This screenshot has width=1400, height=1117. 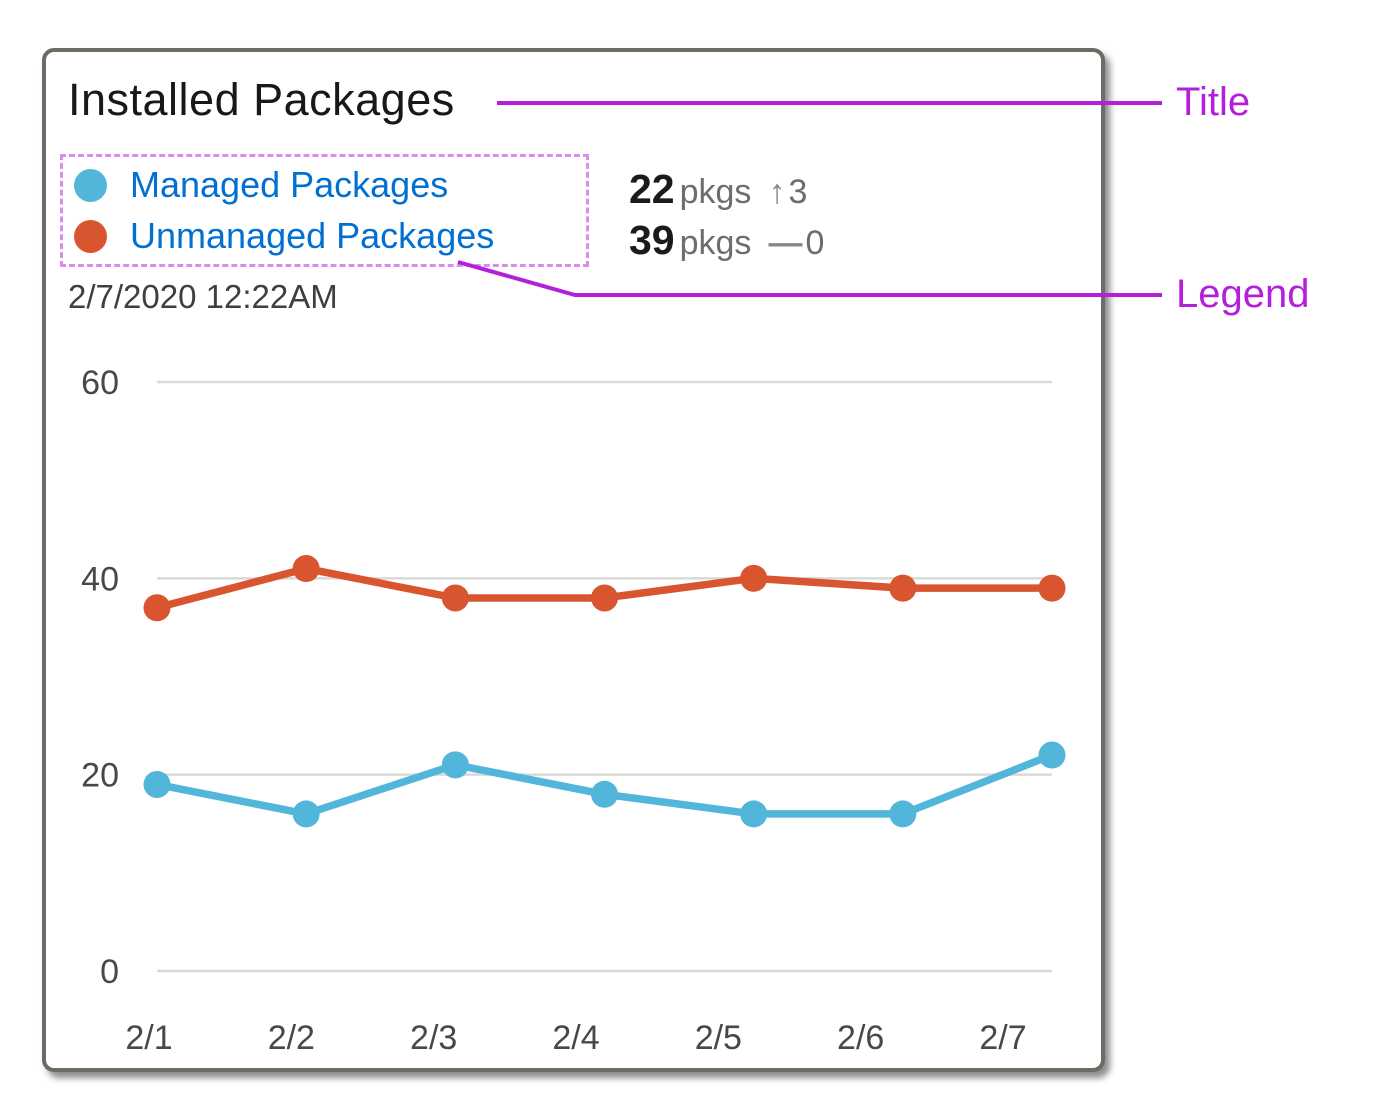 What do you see at coordinates (718, 1038) in the screenshot?
I see `x-axis-tick-label: 2/5` at bounding box center [718, 1038].